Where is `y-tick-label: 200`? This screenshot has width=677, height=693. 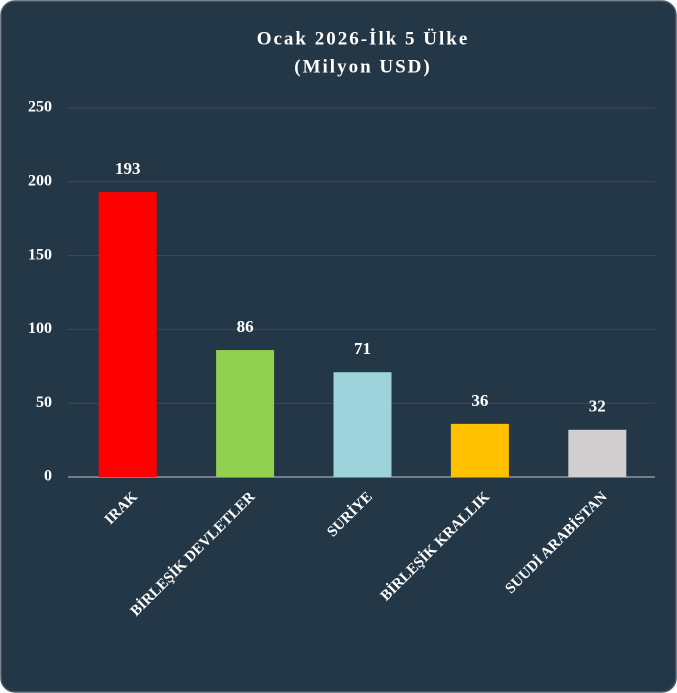
y-tick-label: 200 is located at coordinates (40, 180).